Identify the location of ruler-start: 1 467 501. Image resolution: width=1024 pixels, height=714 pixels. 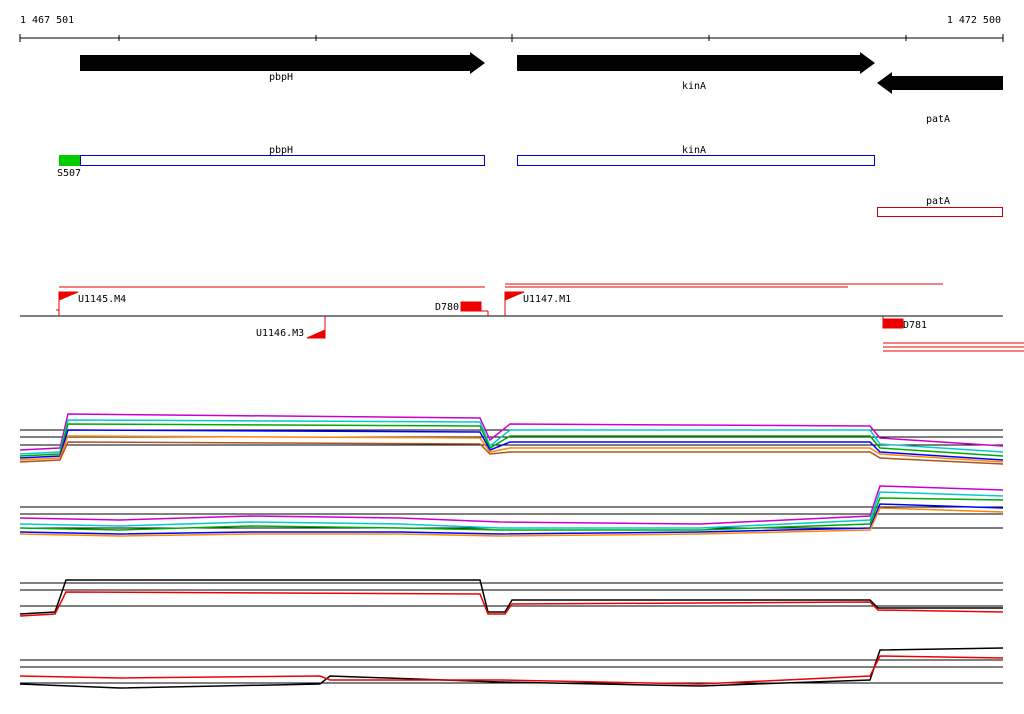
(47, 20).